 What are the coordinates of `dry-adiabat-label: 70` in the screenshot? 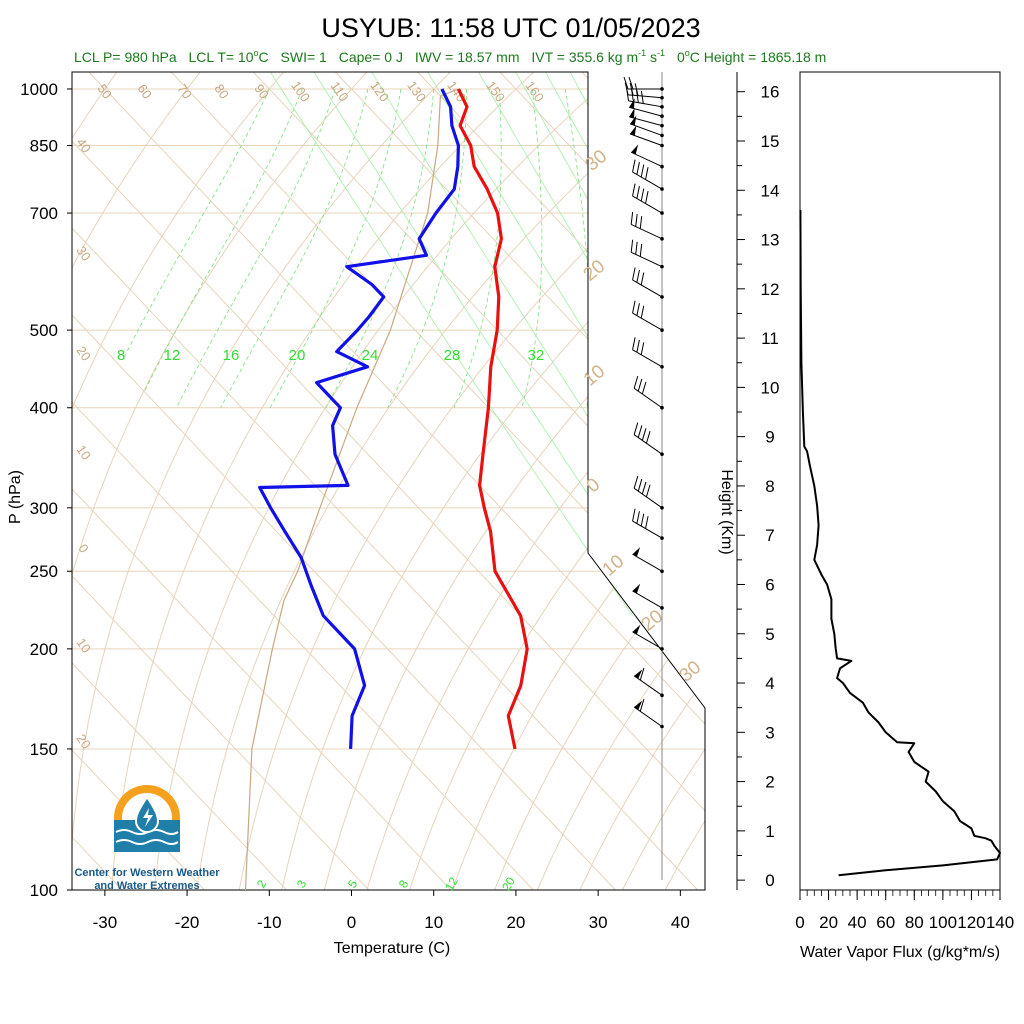 It's located at (184, 91).